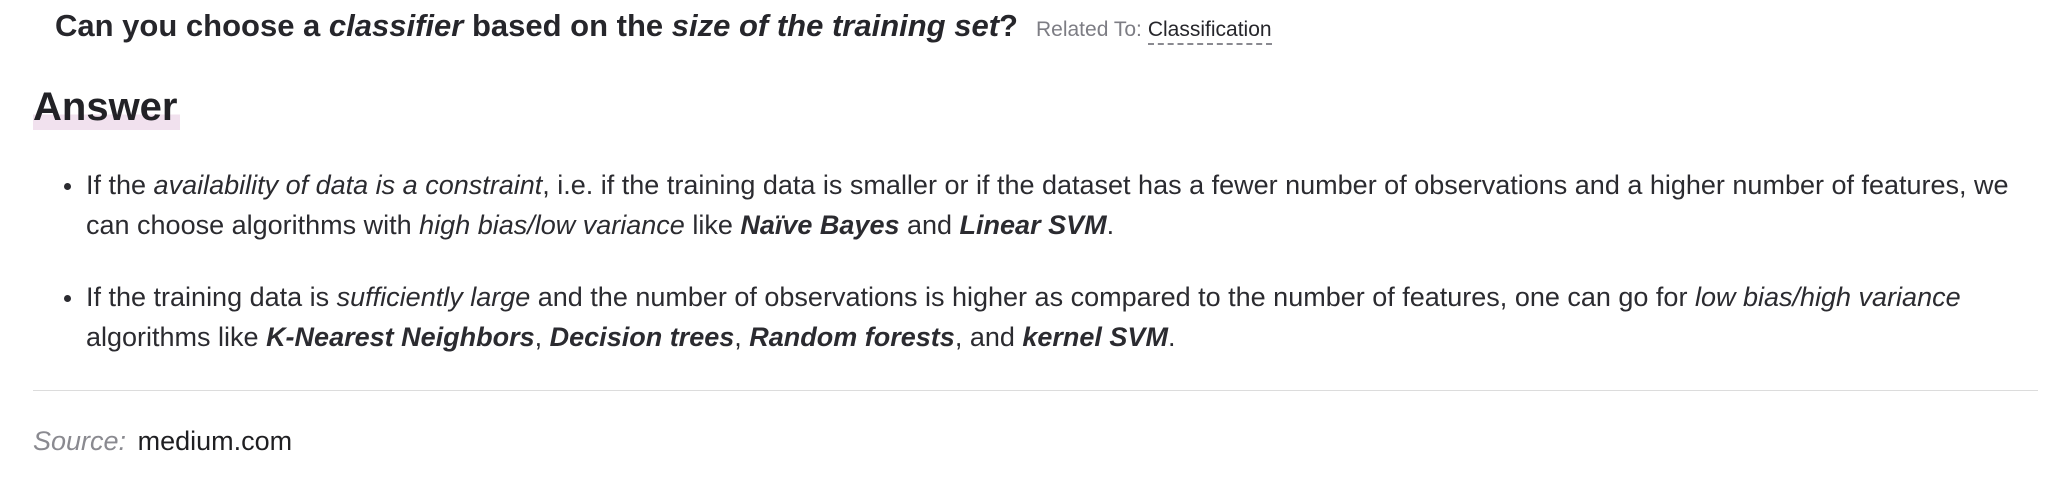 This screenshot has width=2072, height=478. I want to click on source-label: Source:, so click(80, 441).